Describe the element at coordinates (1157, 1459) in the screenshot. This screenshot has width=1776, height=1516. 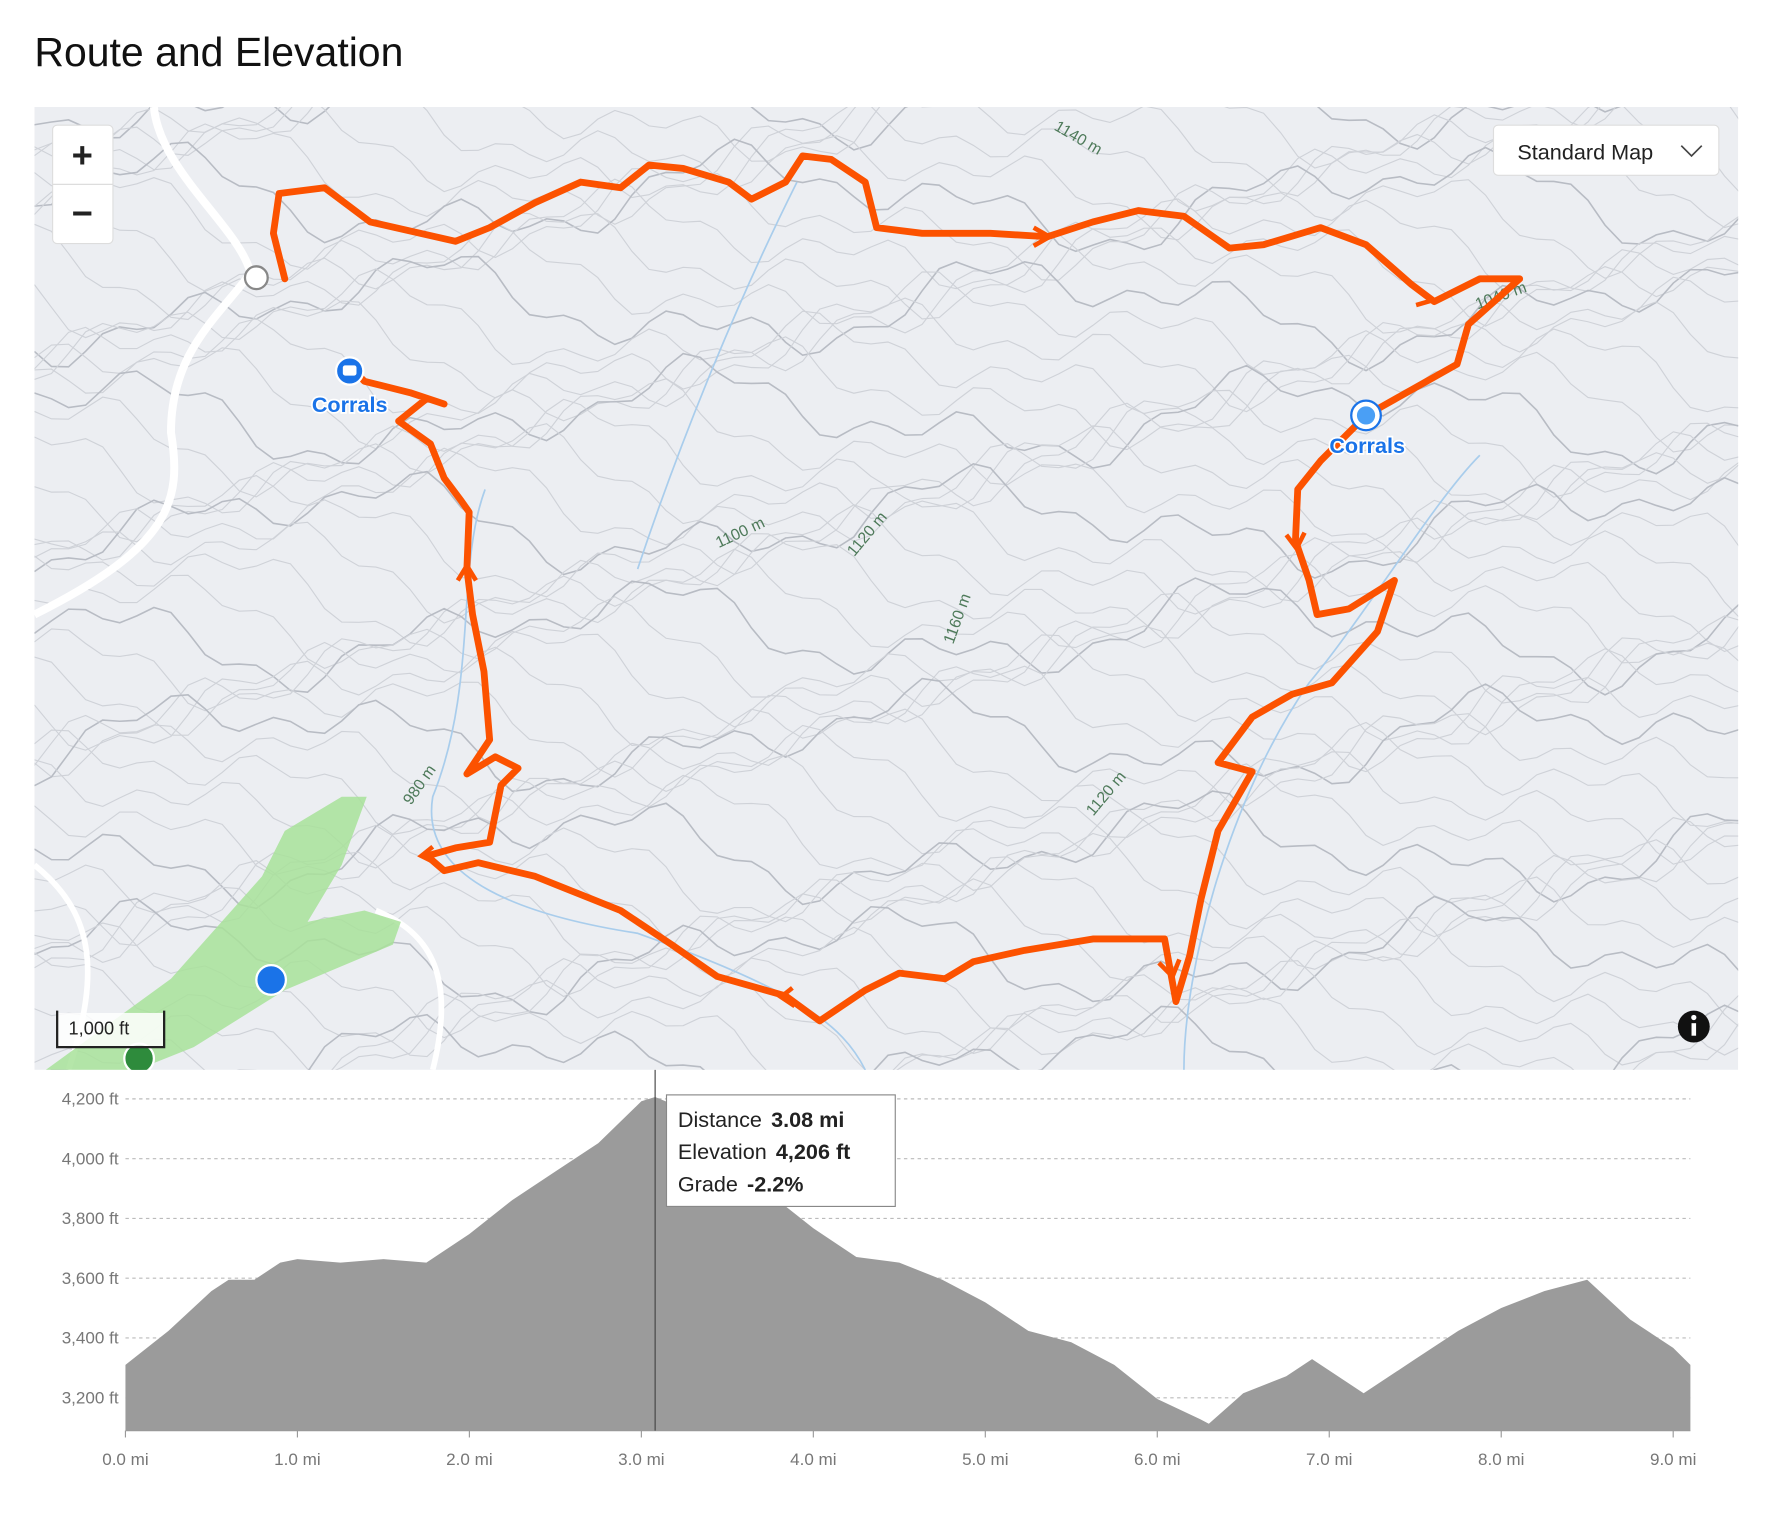
I see `x-tick-label: 6.0 mi` at that location.